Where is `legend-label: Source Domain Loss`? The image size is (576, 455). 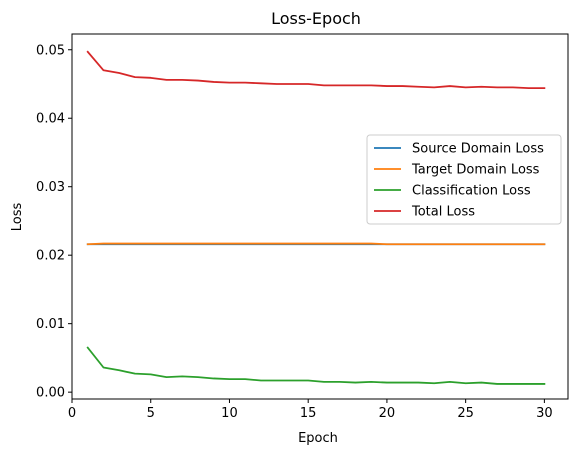 legend-label: Source Domain Loss is located at coordinates (478, 149).